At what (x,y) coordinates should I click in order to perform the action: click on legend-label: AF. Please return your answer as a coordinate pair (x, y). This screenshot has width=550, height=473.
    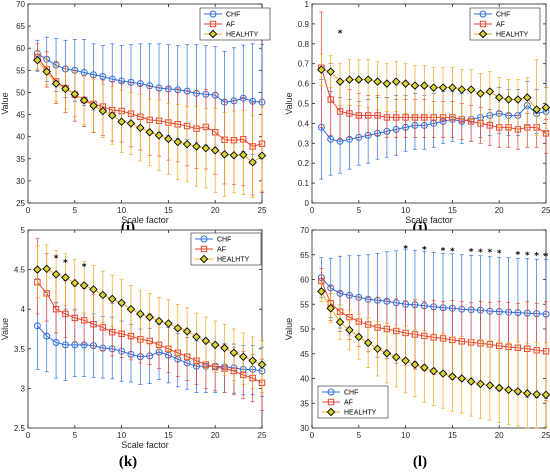
    Looking at the image, I should click on (348, 403).